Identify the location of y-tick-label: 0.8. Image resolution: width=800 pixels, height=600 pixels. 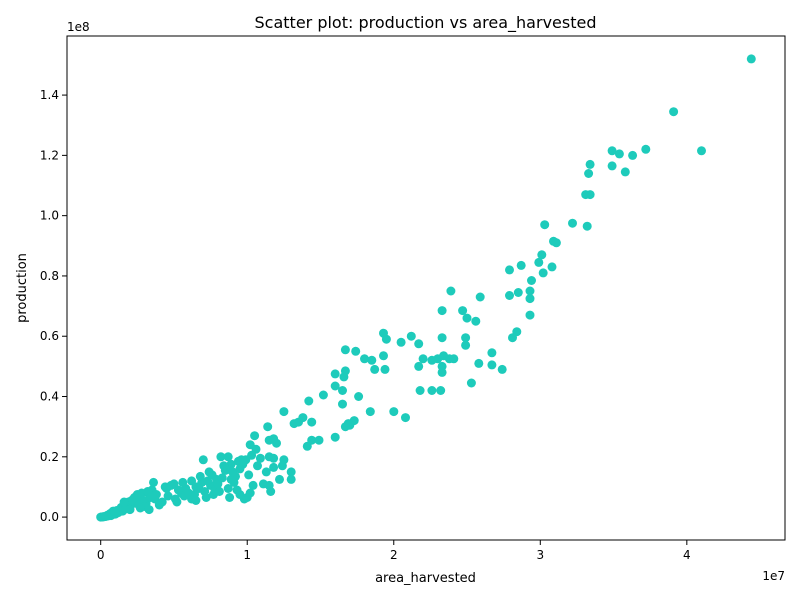
(49, 276).